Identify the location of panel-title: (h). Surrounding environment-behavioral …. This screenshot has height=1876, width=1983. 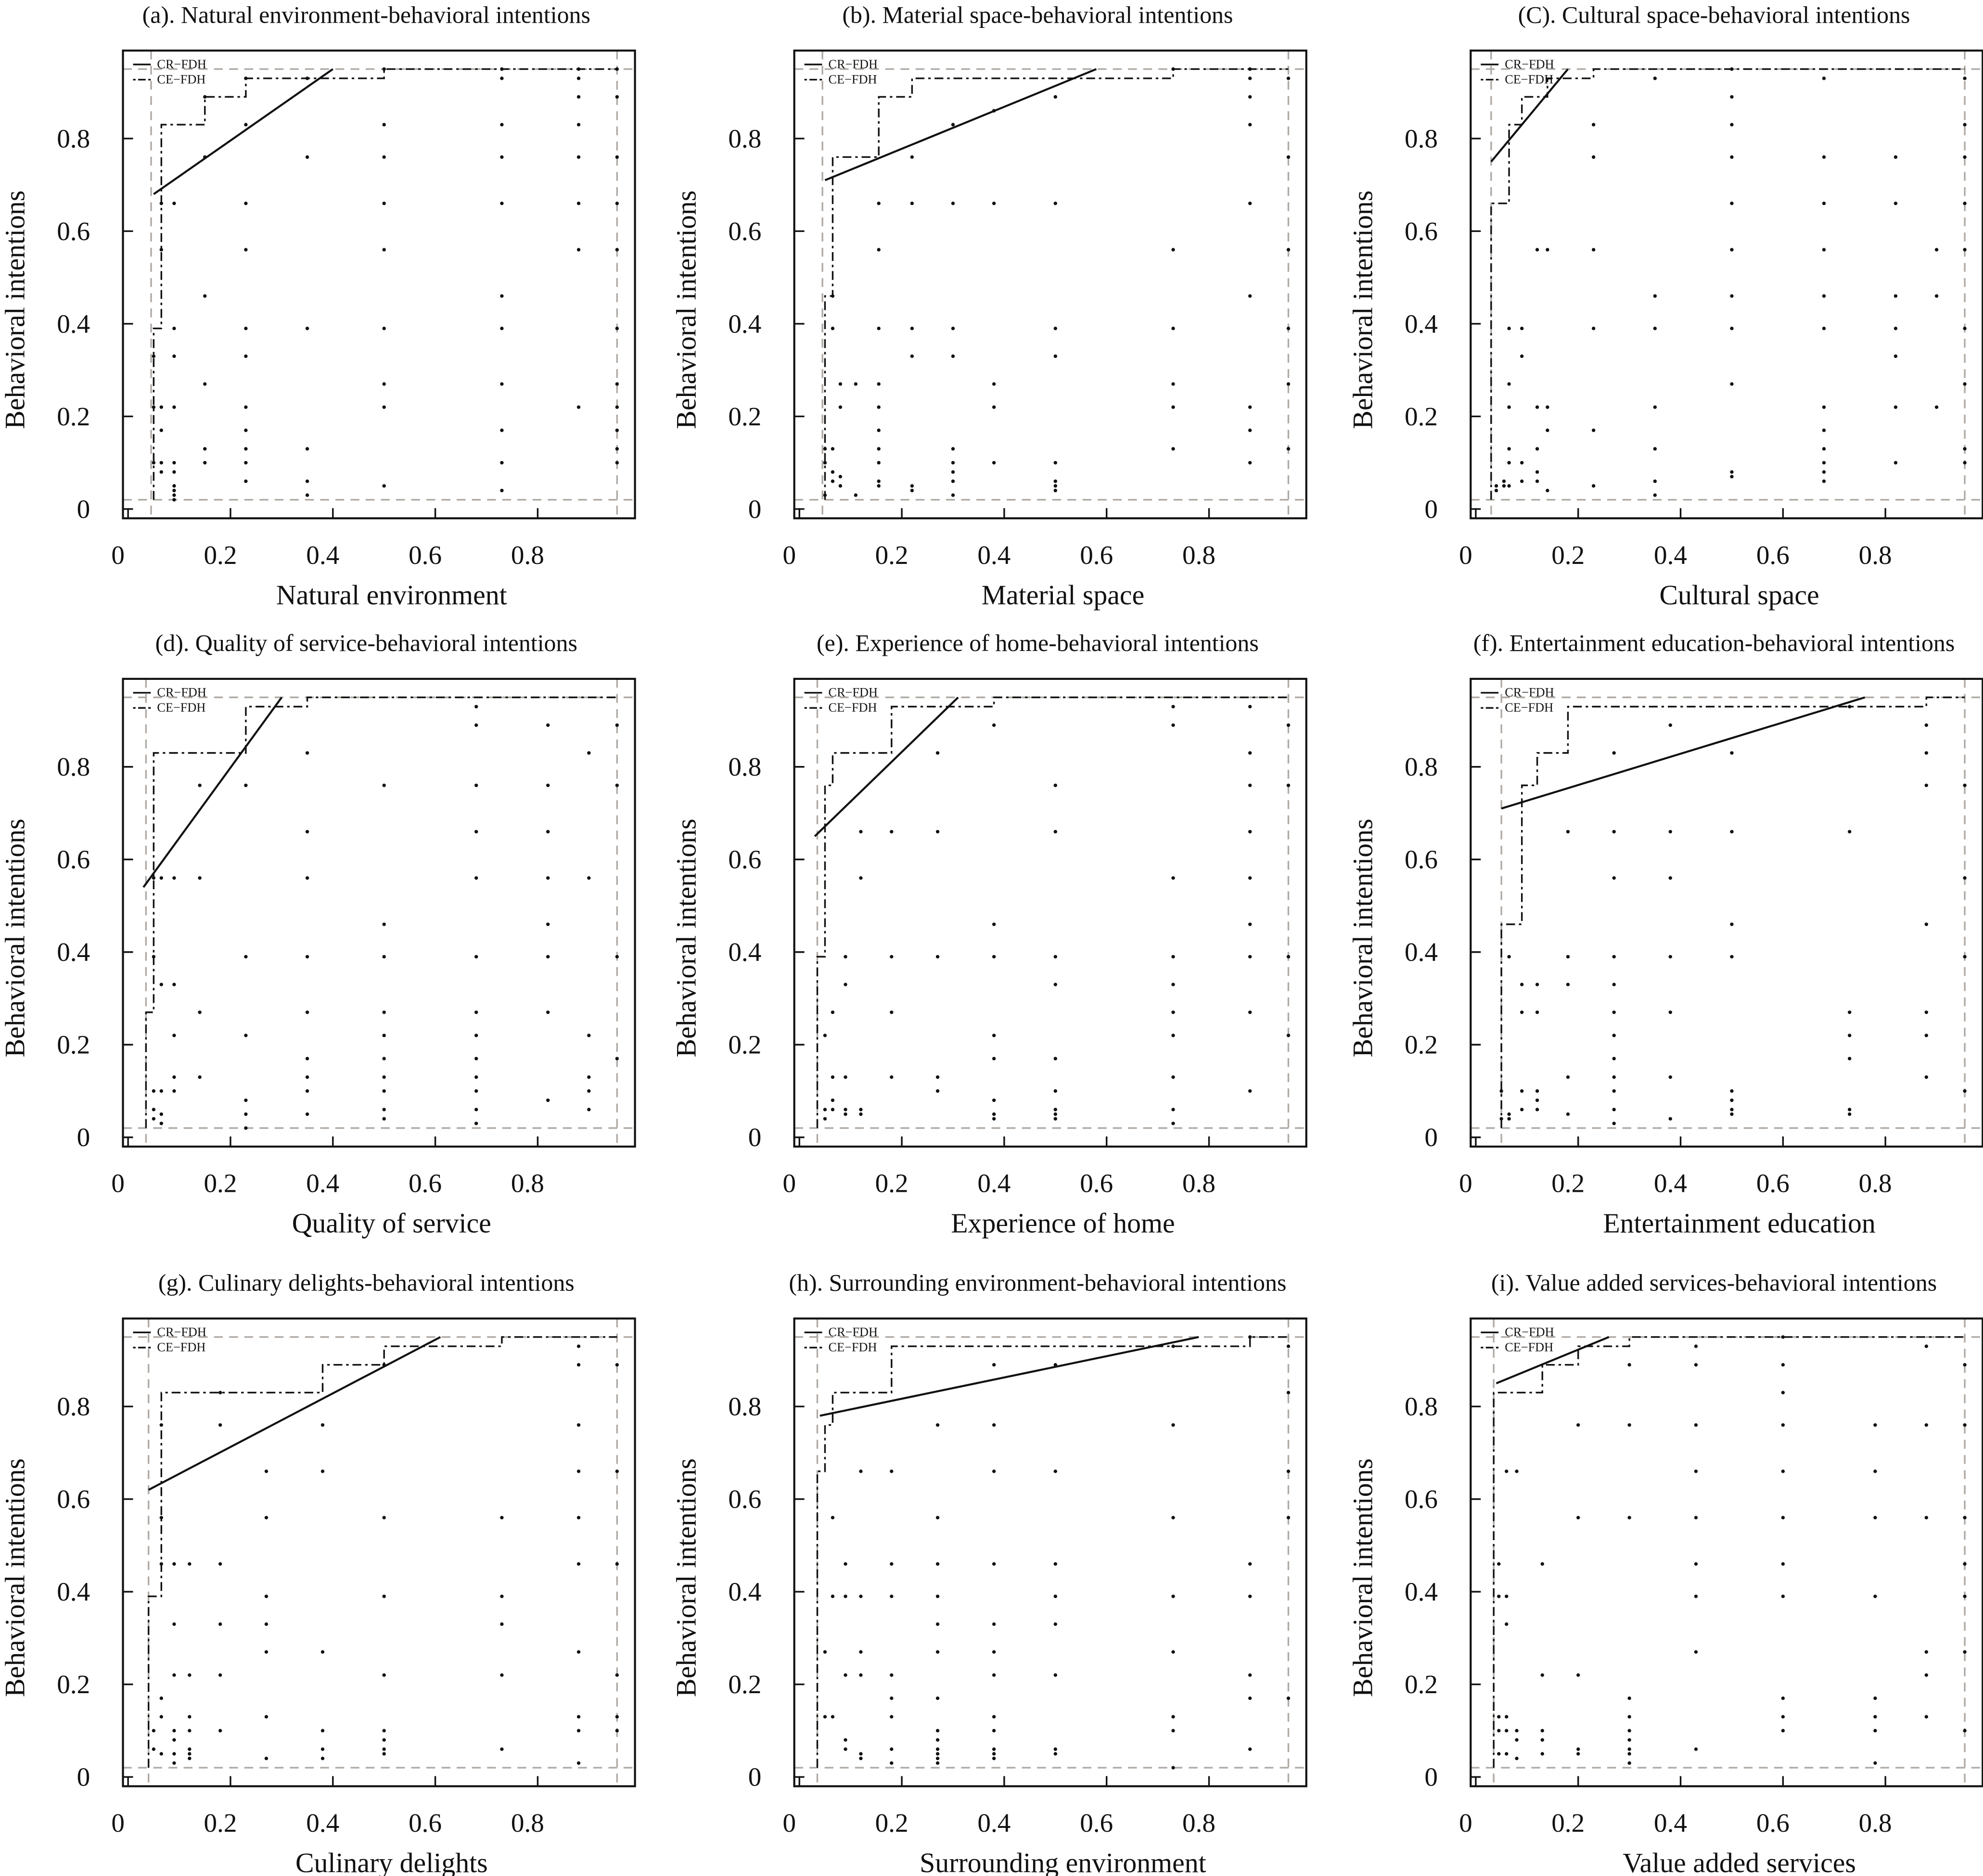
(1037, 1283).